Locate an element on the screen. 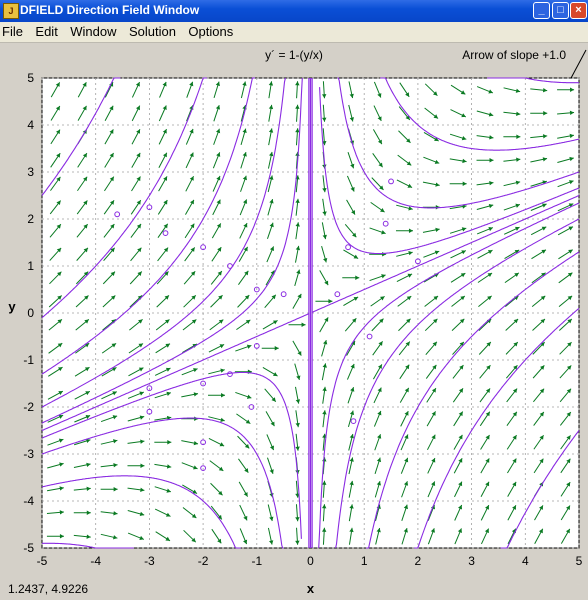 The height and width of the screenshot is (600, 588). close-button: × is located at coordinates (578, 10).